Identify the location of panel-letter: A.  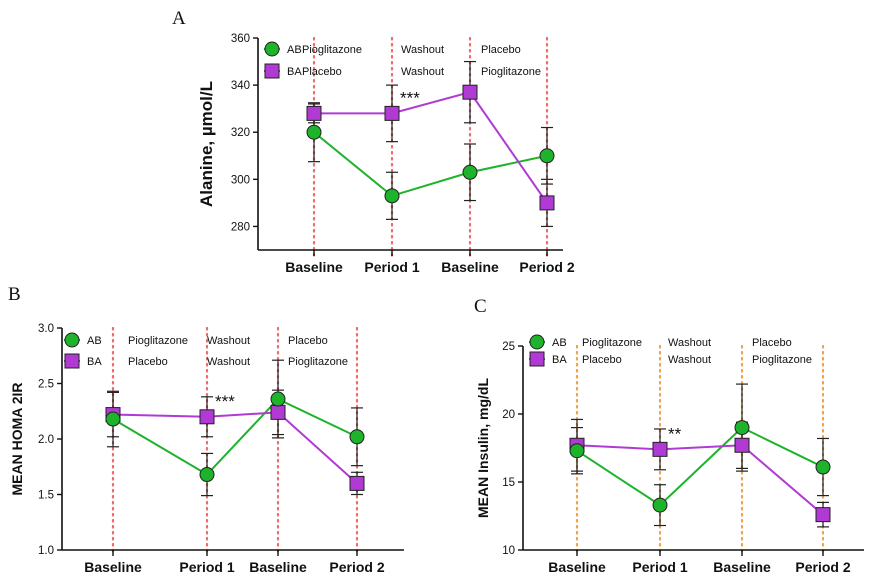
(179, 18).